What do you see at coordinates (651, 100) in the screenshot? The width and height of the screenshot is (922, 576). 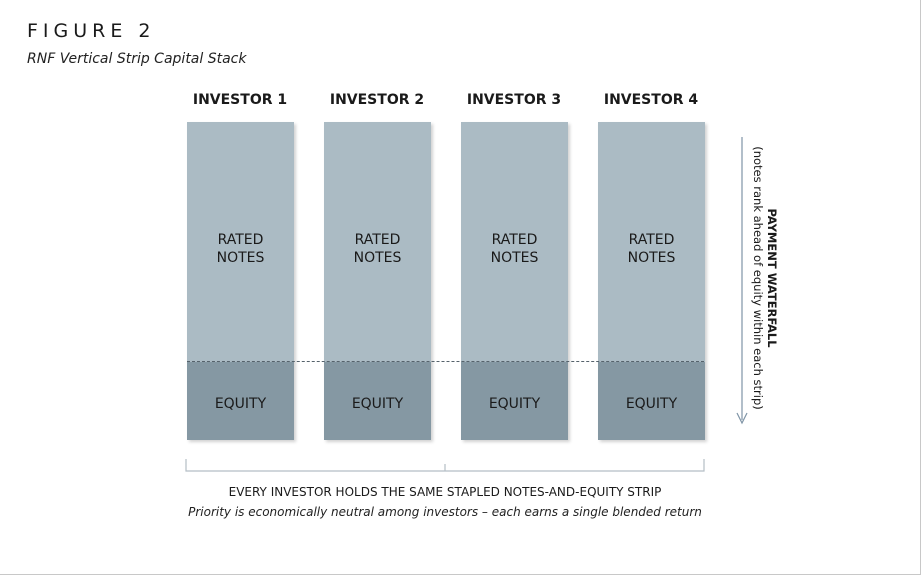 I see `investor-4-header: INVESTOR 4` at bounding box center [651, 100].